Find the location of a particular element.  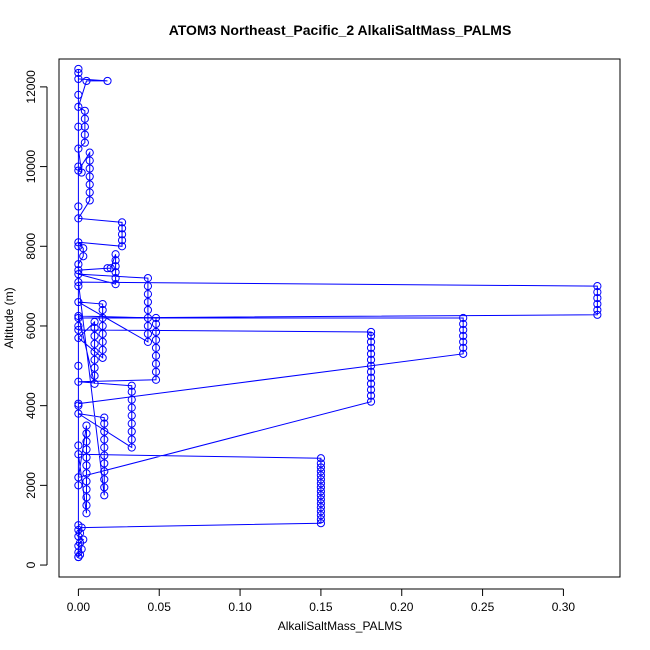

x-tick-label: 0.15 is located at coordinates (321, 607).